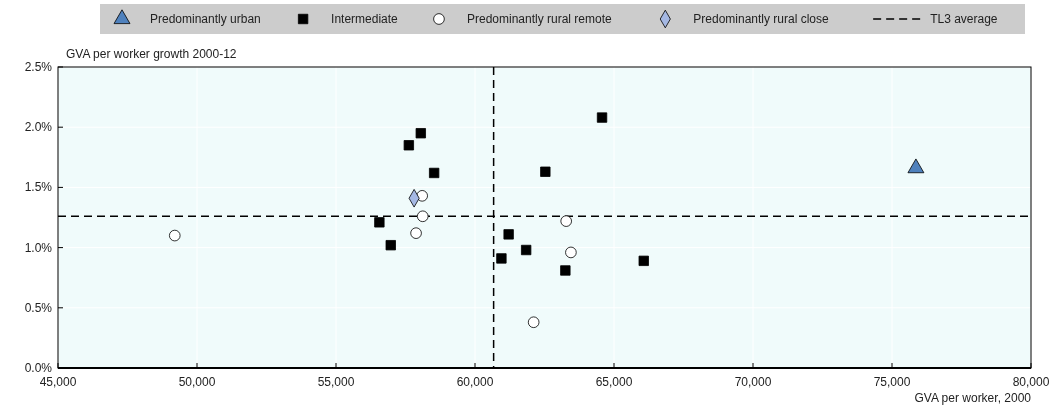  What do you see at coordinates (892, 382) in the screenshot?
I see `x-tick-label: 75,000` at bounding box center [892, 382].